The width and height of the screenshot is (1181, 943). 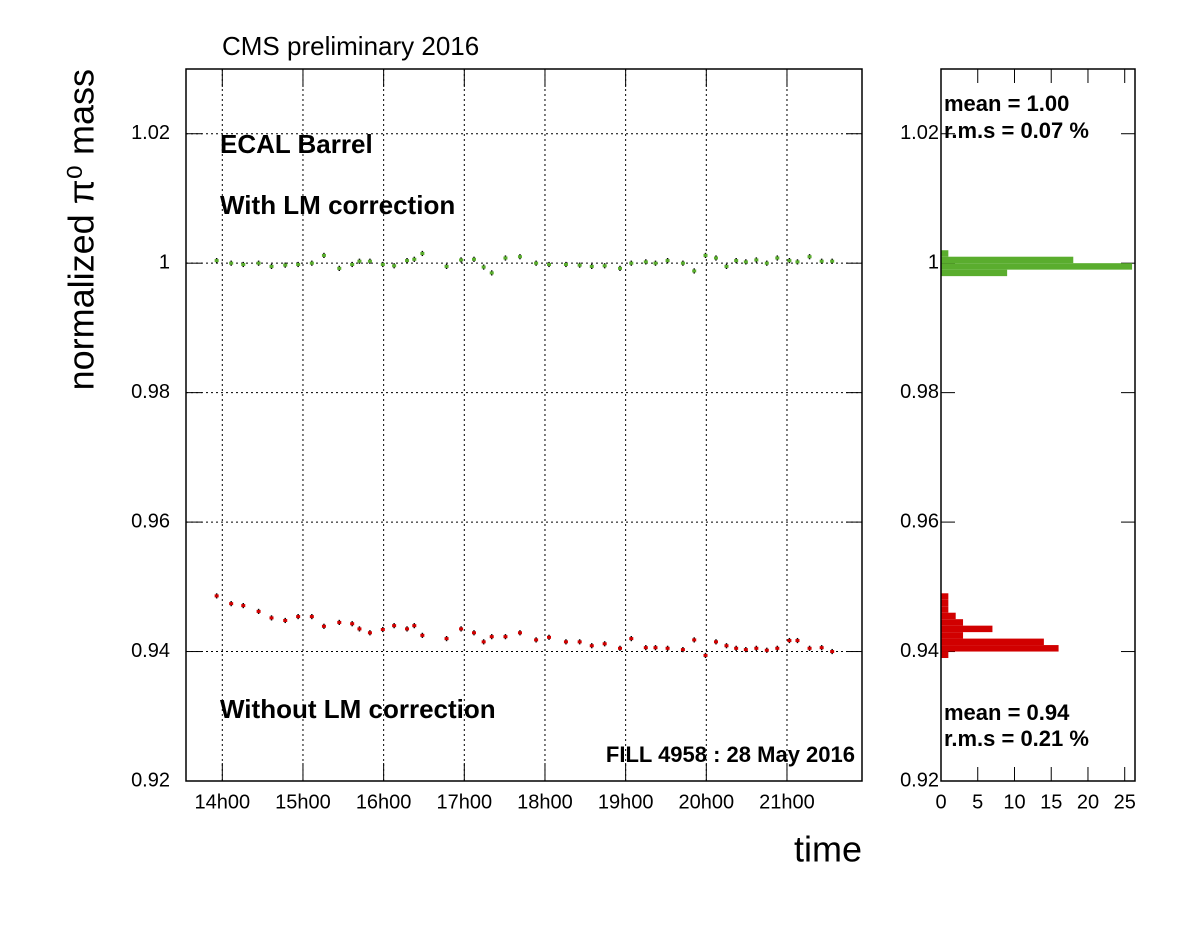 I want to click on x-tick-label: 15, so click(x=1051, y=802).